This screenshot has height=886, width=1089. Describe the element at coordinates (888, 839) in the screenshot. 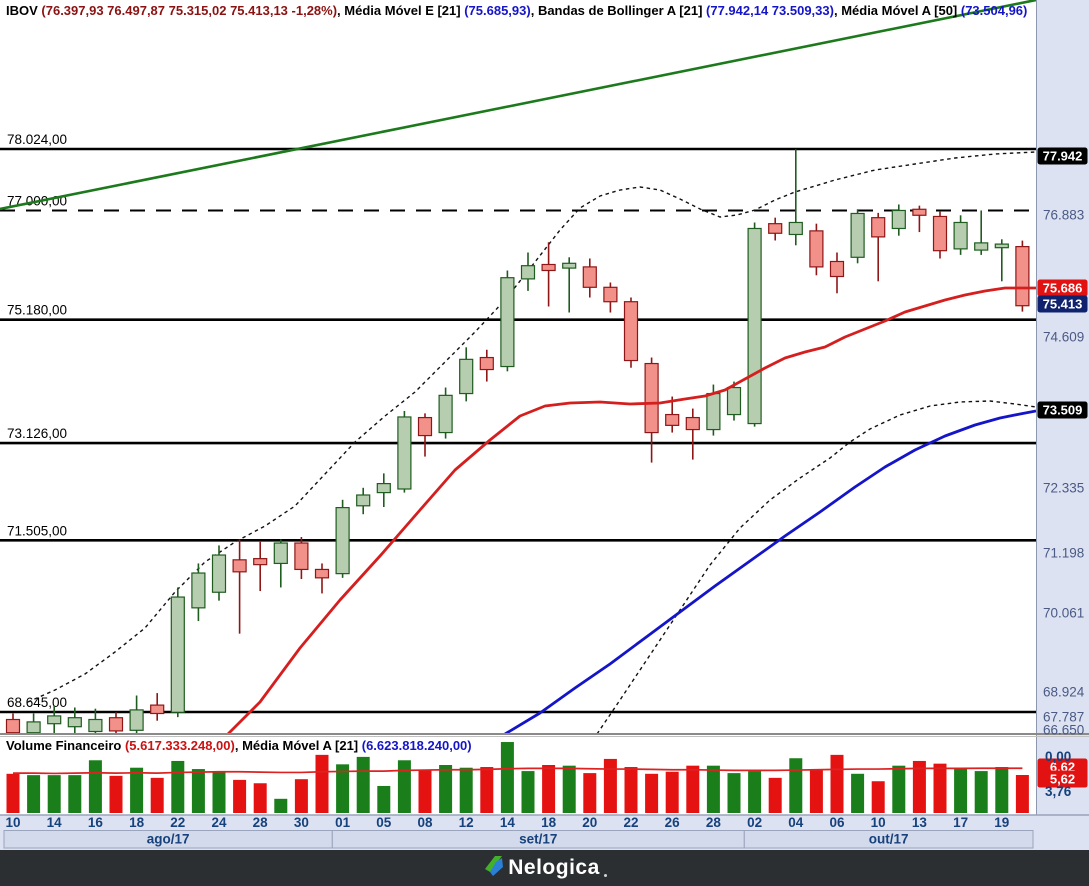

I see `month-box` at that location.